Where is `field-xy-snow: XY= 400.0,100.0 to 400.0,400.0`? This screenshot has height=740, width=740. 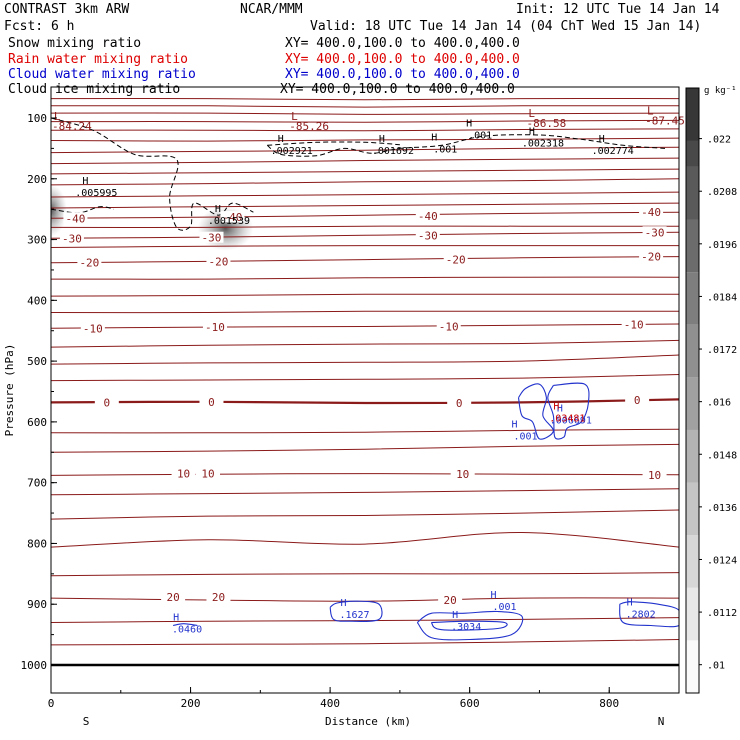
field-xy-snow: XY= 400.0,100.0 to 400.0,400.0 is located at coordinates (402, 43).